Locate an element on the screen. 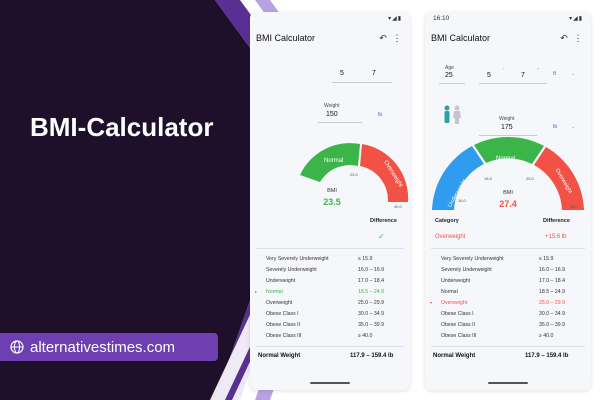  inches-mark: ″ is located at coordinates (538, 71).